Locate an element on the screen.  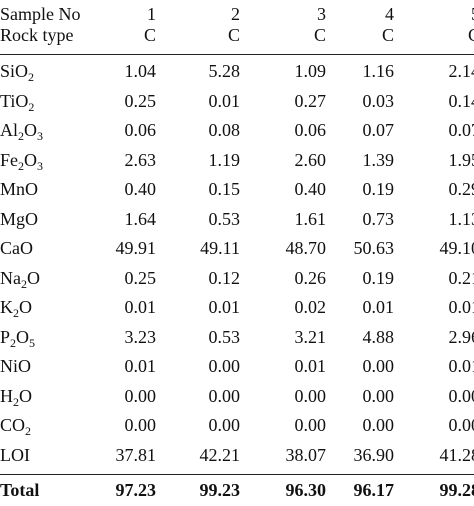
oxide-label: TiO2 is located at coordinates (17, 101).